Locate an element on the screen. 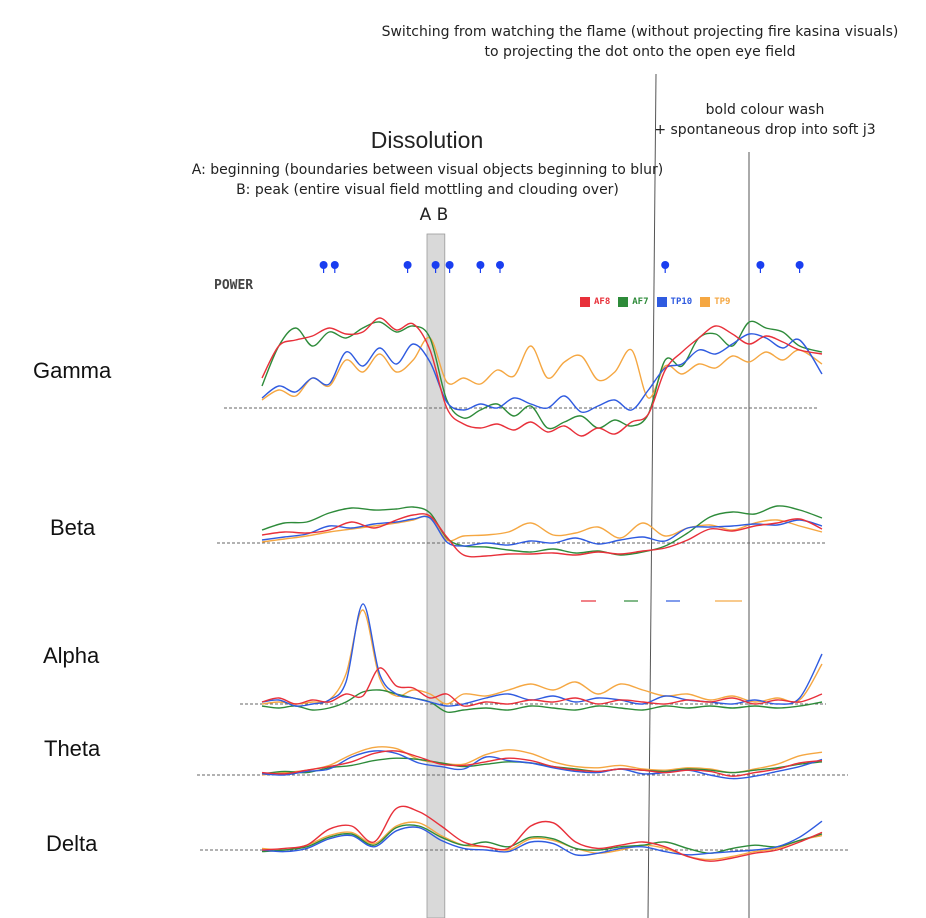 Image resolution: width=926 pixels, height=918 pixels. delta-line-af8 is located at coordinates (542, 833).